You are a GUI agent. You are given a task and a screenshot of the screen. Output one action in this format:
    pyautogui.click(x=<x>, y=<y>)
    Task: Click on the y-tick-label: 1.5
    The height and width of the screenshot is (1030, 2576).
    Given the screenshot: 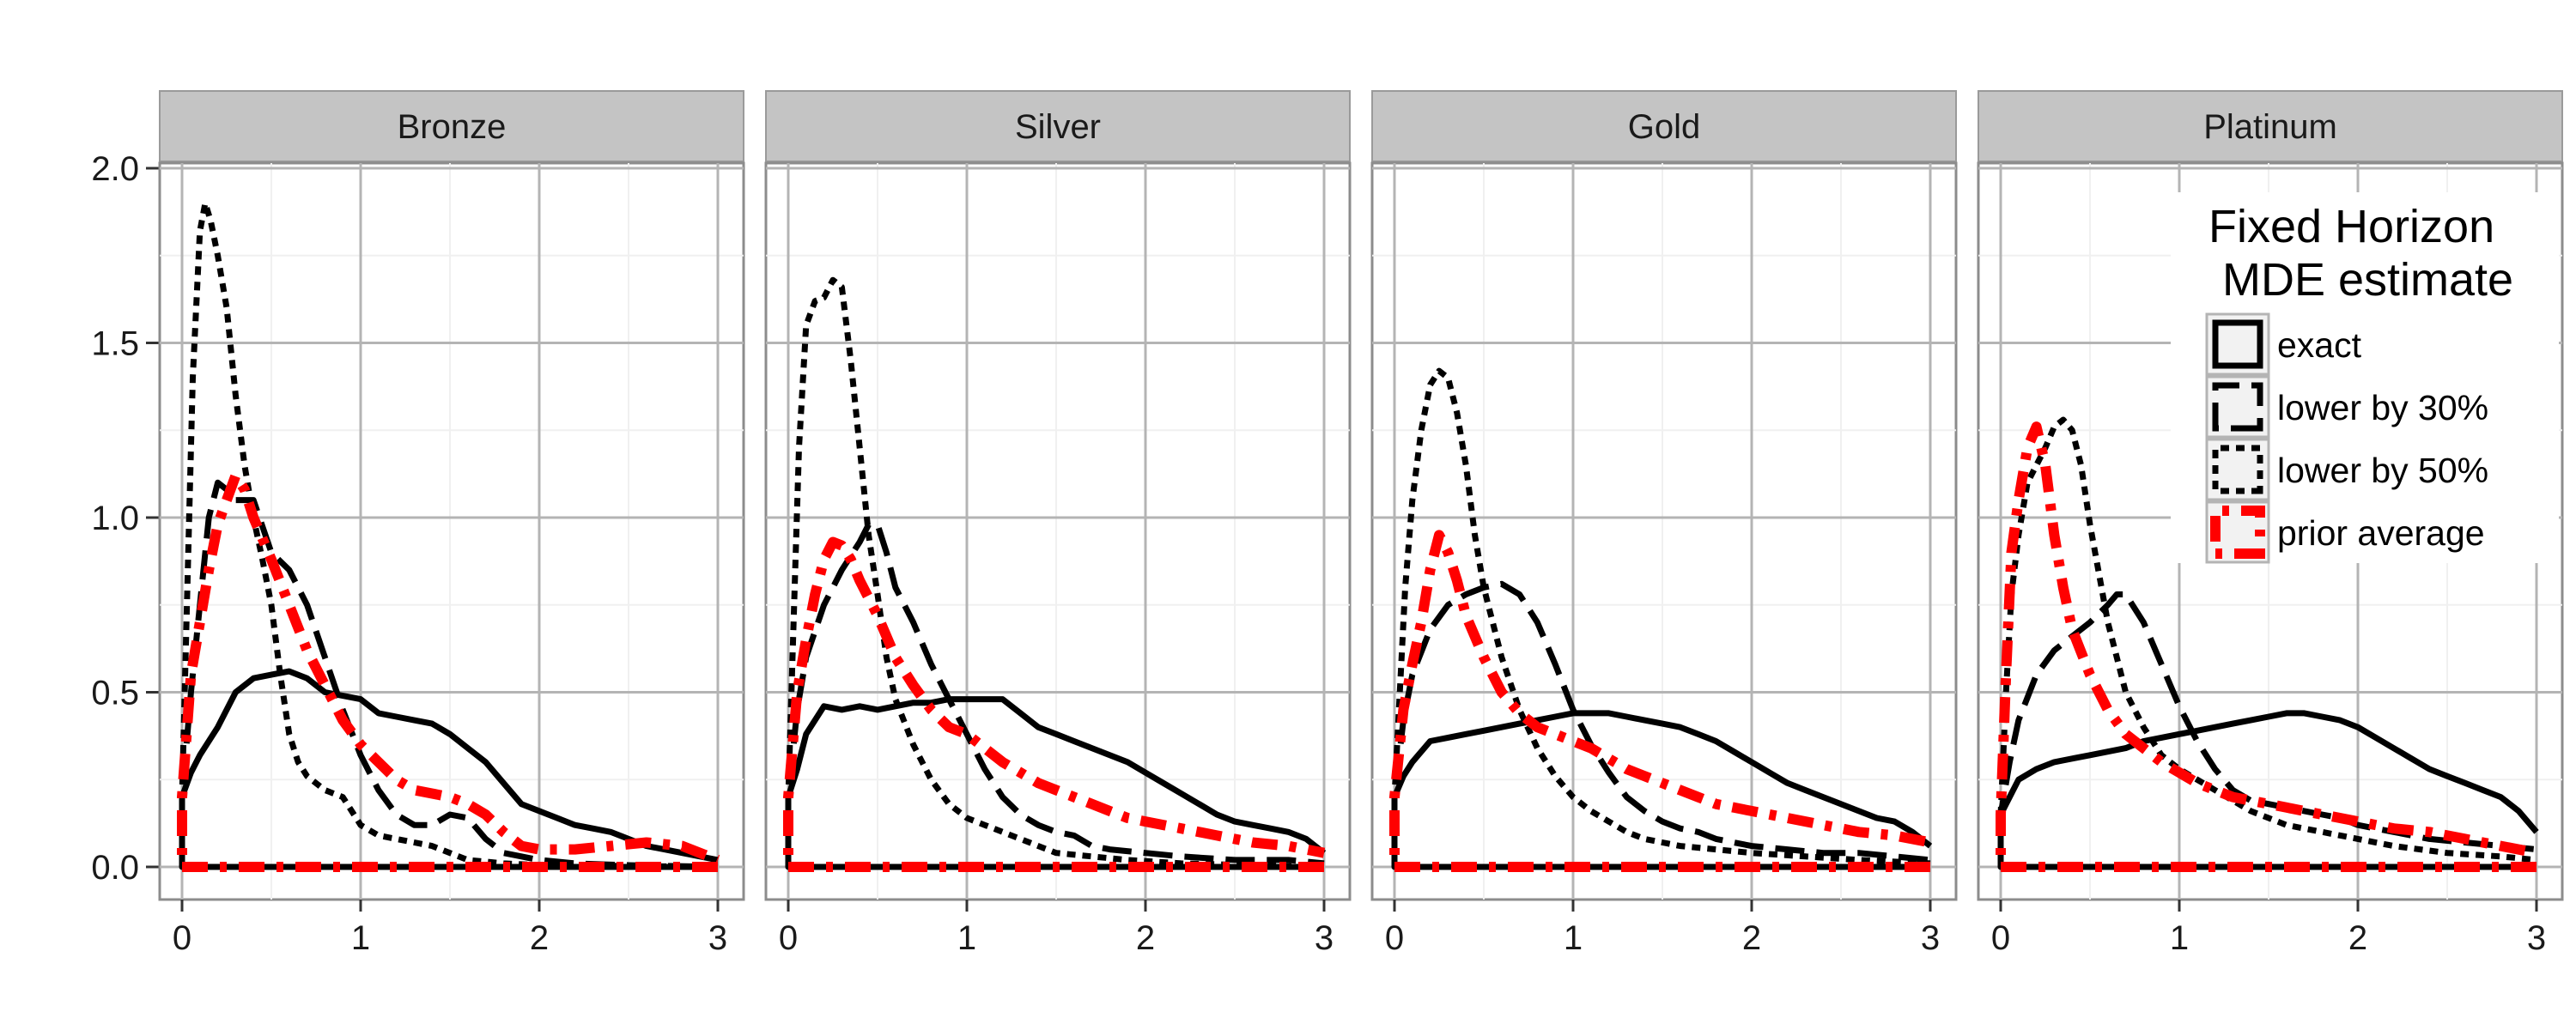 What is the action you would take?
    pyautogui.click(x=115, y=344)
    